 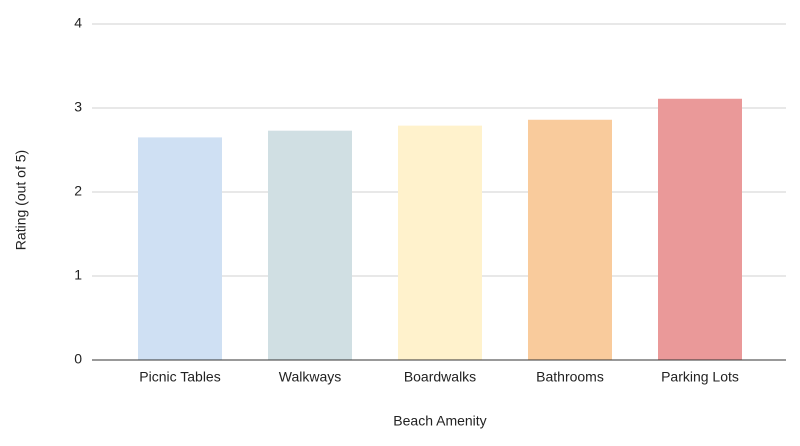 I want to click on y-tick-label: 3, so click(x=78, y=107).